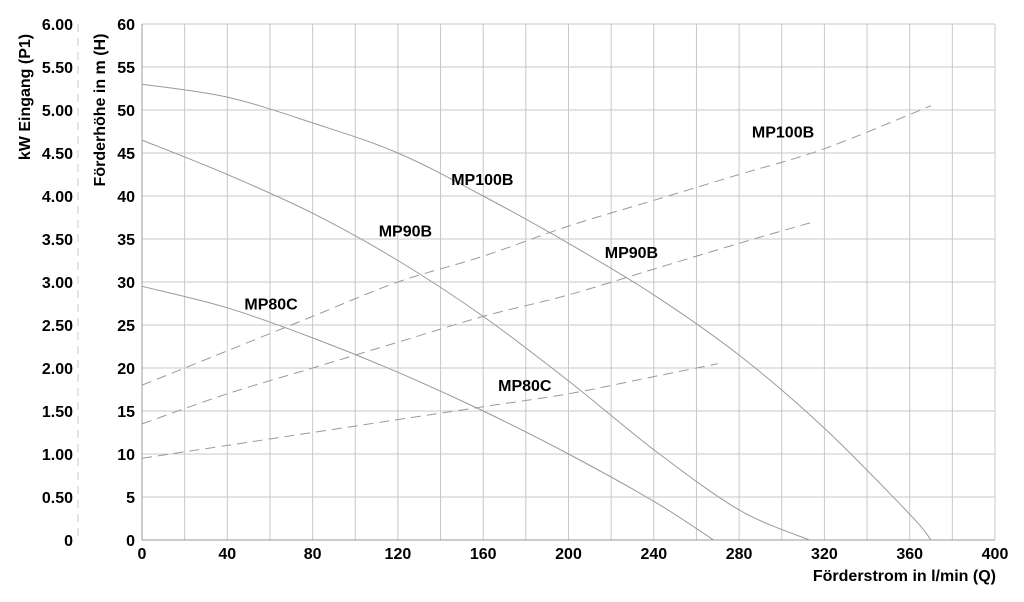  Describe the element at coordinates (57, 326) in the screenshot. I see `power-tick-label: 2.50` at that location.